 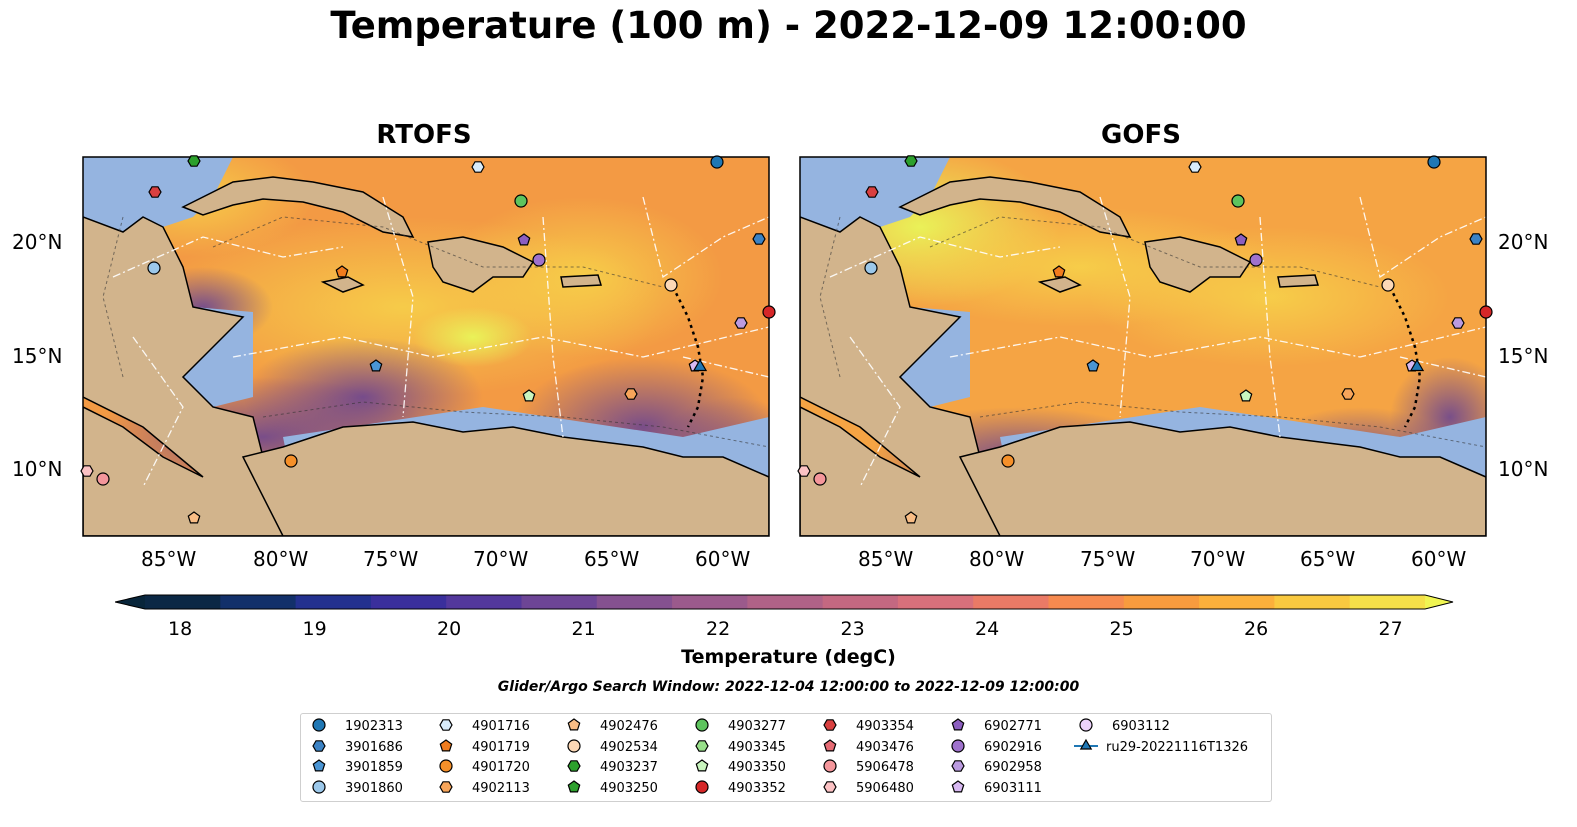 I want to click on legend-item: 4903476, so click(x=868, y=747).